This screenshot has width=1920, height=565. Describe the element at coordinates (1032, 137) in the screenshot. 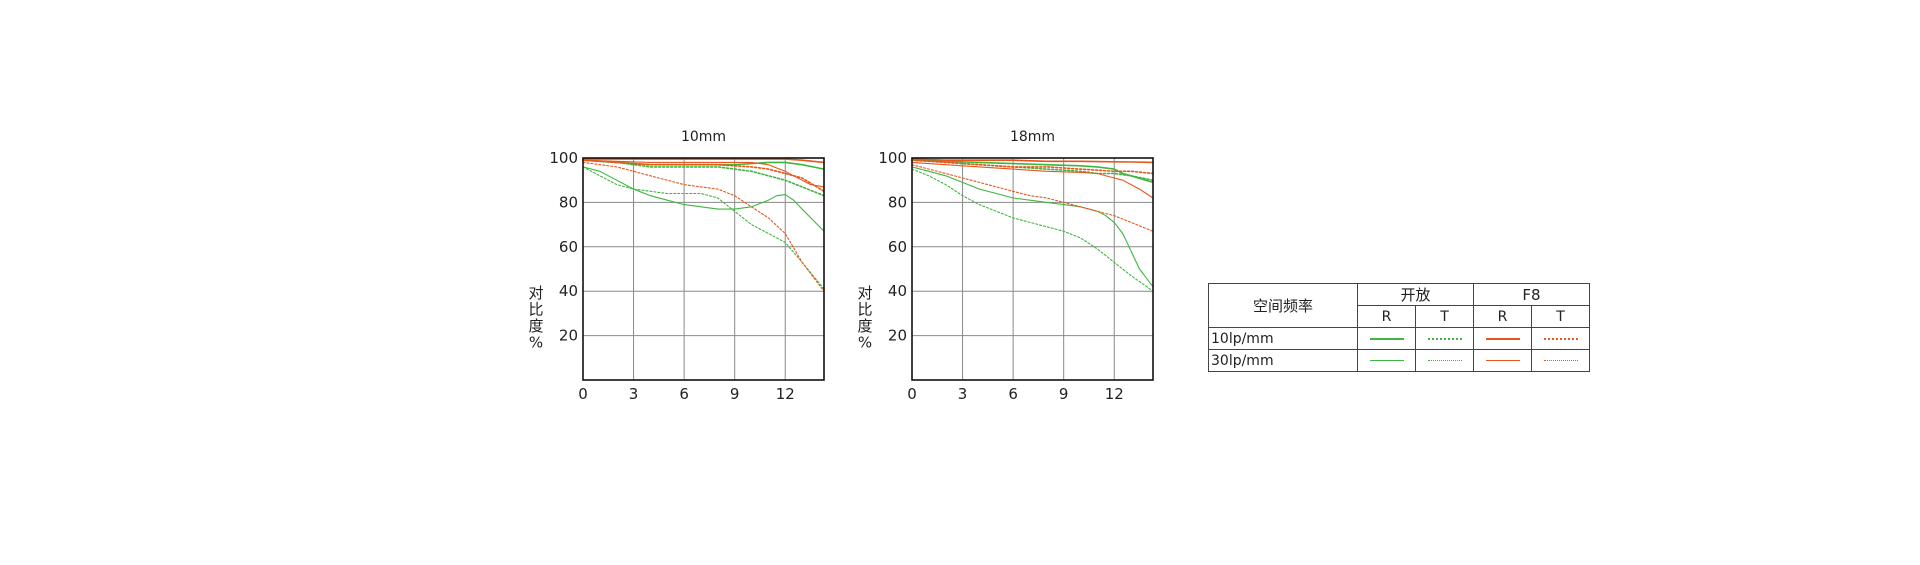

I see `chart-title: 18mm` at that location.